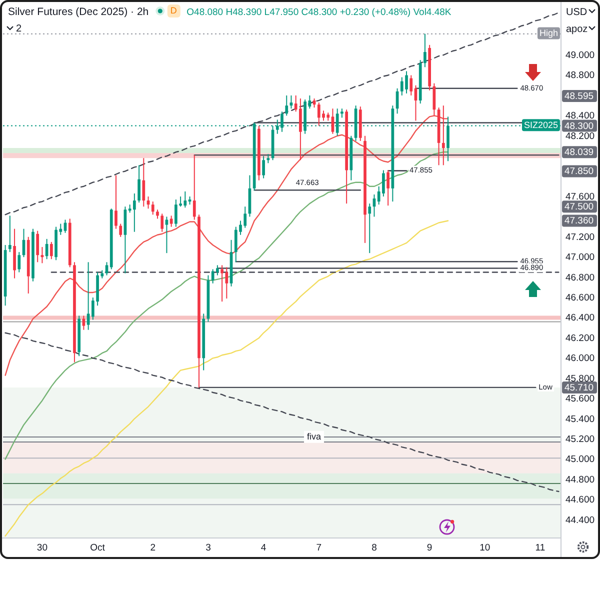  What do you see at coordinates (577, 12) in the screenshot?
I see `y-axis-title: USD` at bounding box center [577, 12].